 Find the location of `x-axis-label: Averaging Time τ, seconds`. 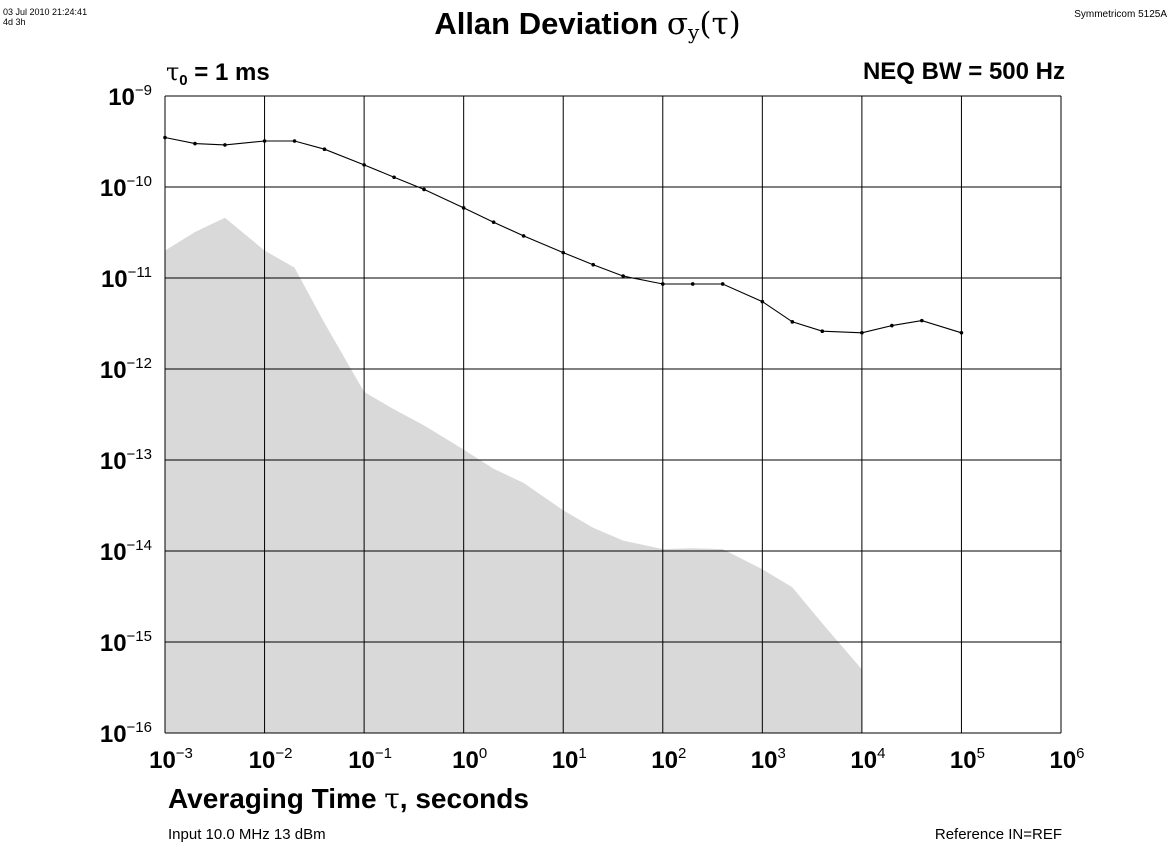

x-axis-label: Averaging Time τ, seconds is located at coordinates (348, 798).